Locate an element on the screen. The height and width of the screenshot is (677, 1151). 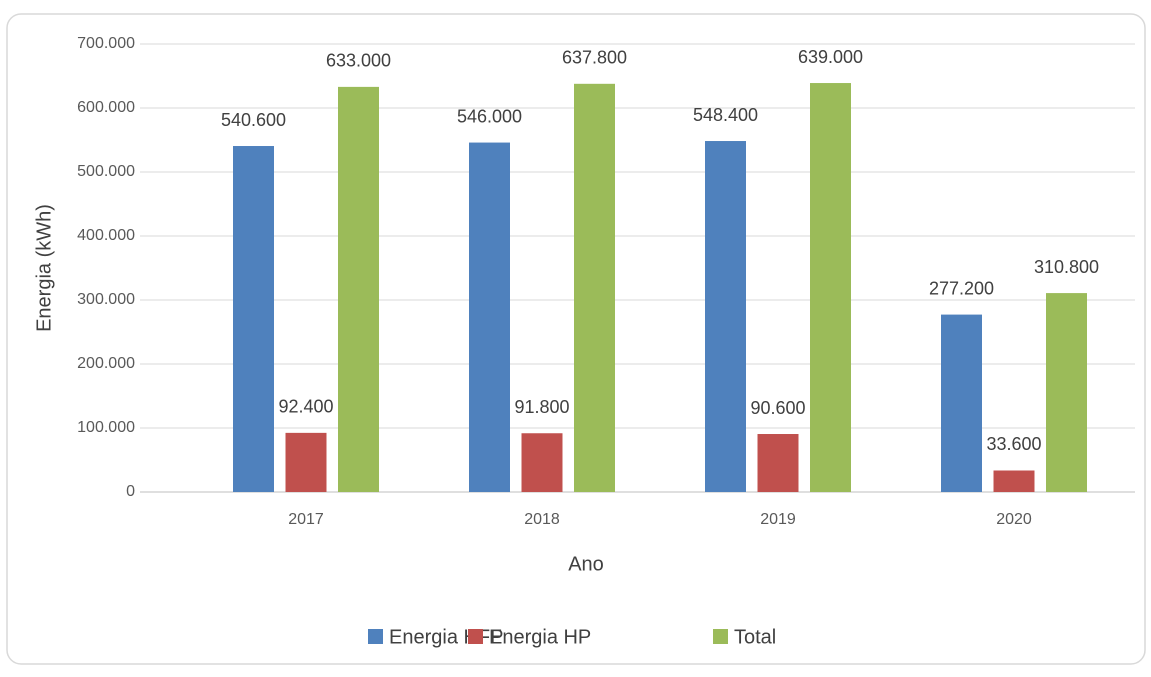
value-label: 639.000 is located at coordinates (830, 57).